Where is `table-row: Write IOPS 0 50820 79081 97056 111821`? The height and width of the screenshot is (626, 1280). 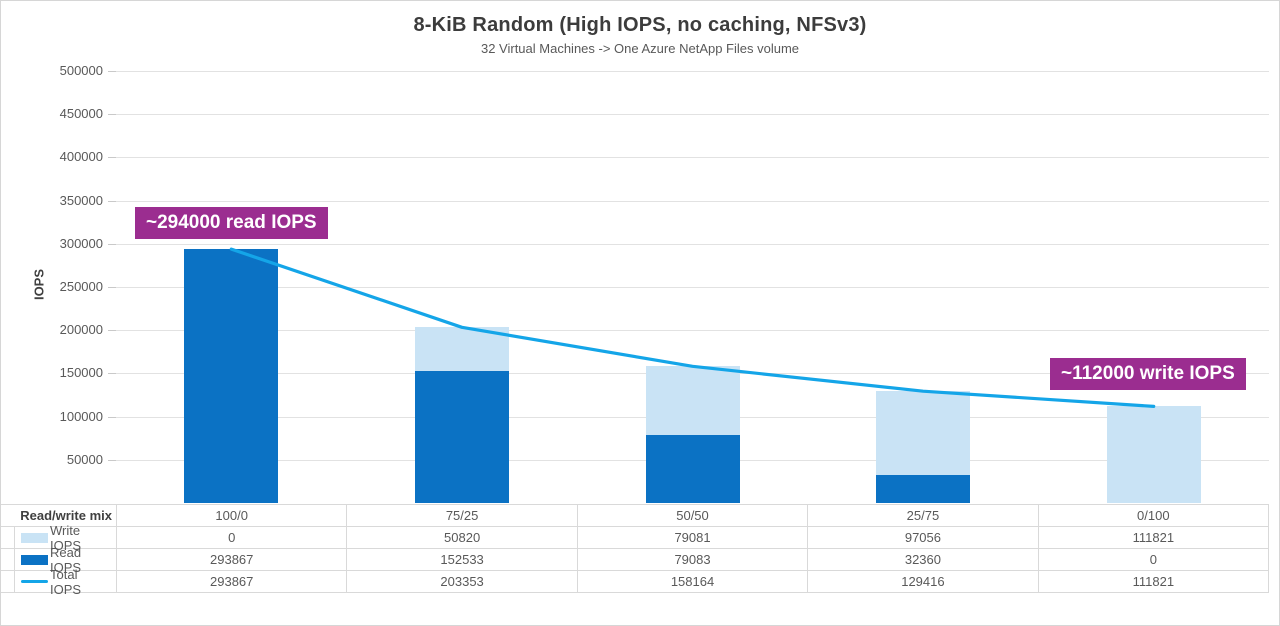 table-row: Write IOPS 0 50820 79081 97056 111821 is located at coordinates (634, 538).